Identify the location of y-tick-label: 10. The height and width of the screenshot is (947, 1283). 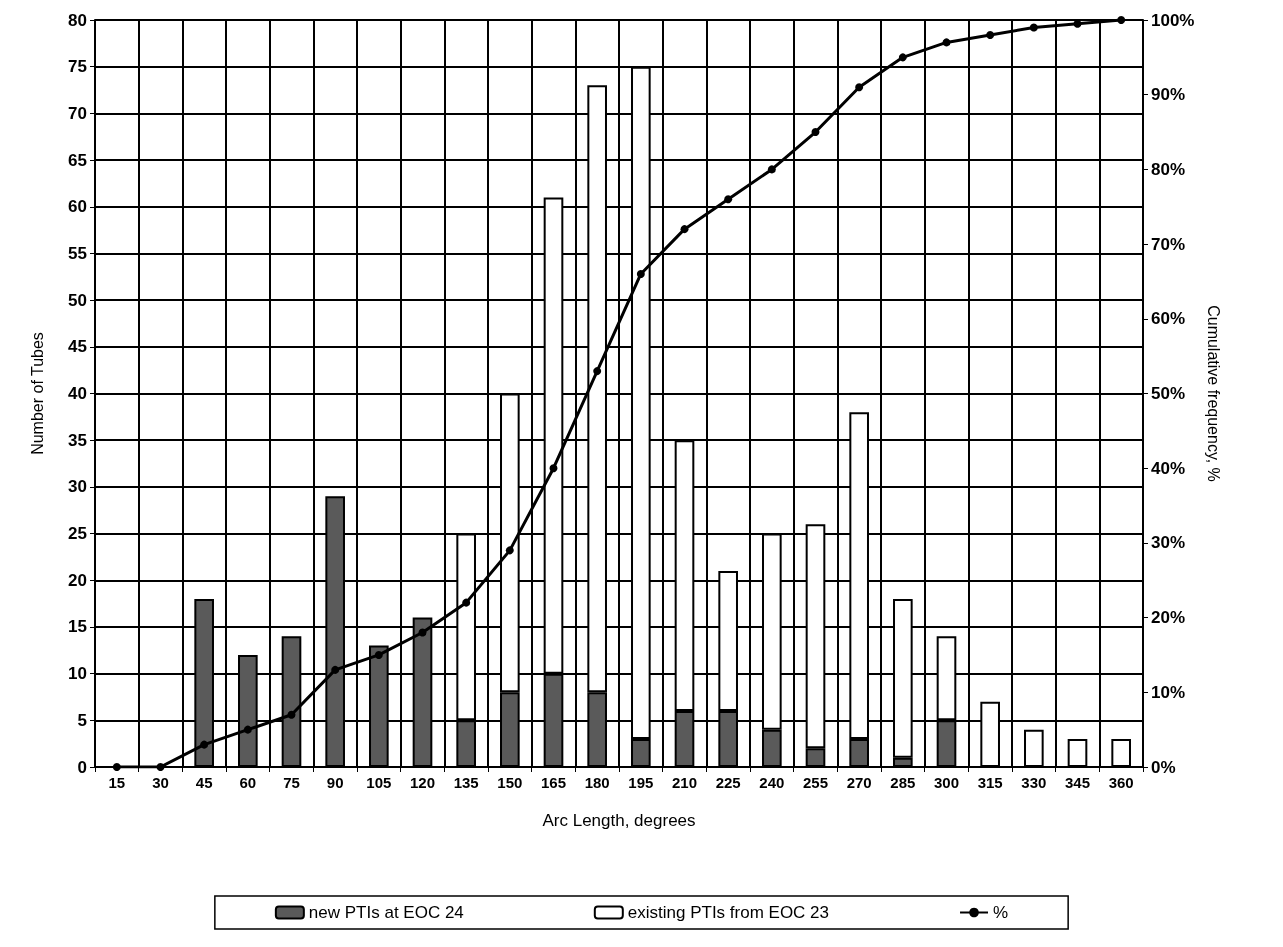
(77, 674).